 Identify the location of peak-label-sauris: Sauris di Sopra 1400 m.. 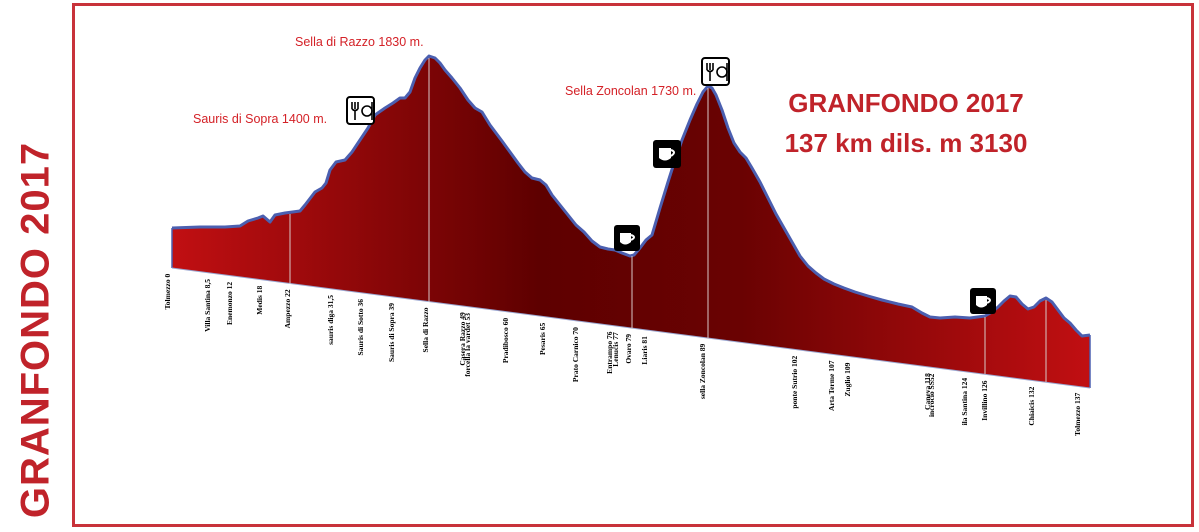
(260, 119).